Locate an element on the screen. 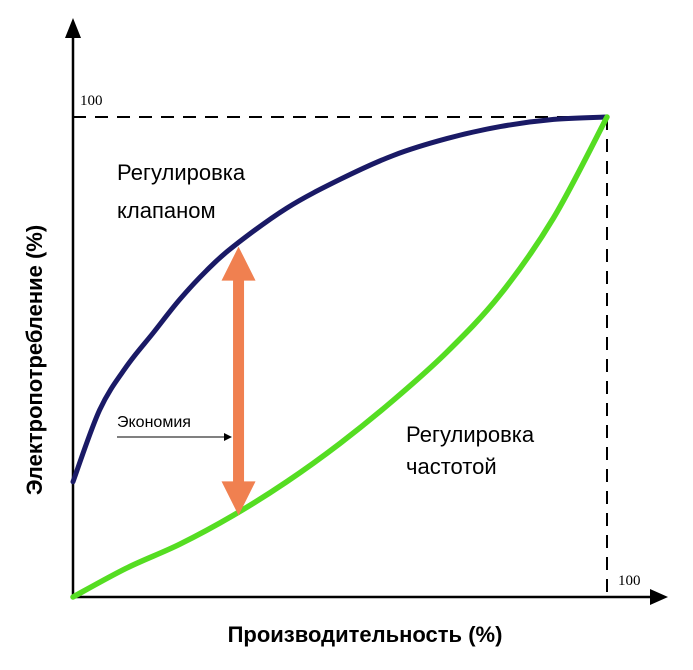 The width and height of the screenshot is (693, 670). savings-double-arrow is located at coordinates (238, 381).